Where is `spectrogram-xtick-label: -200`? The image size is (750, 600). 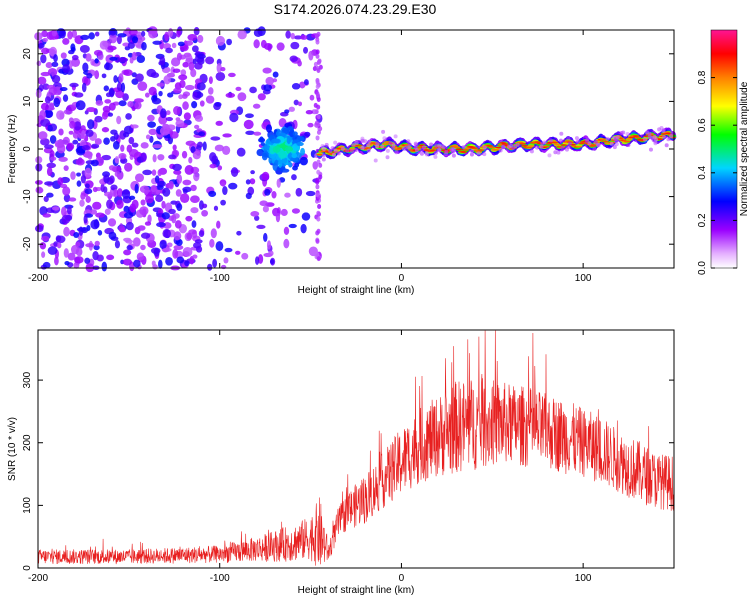 spectrogram-xtick-label: -200 is located at coordinates (38, 278).